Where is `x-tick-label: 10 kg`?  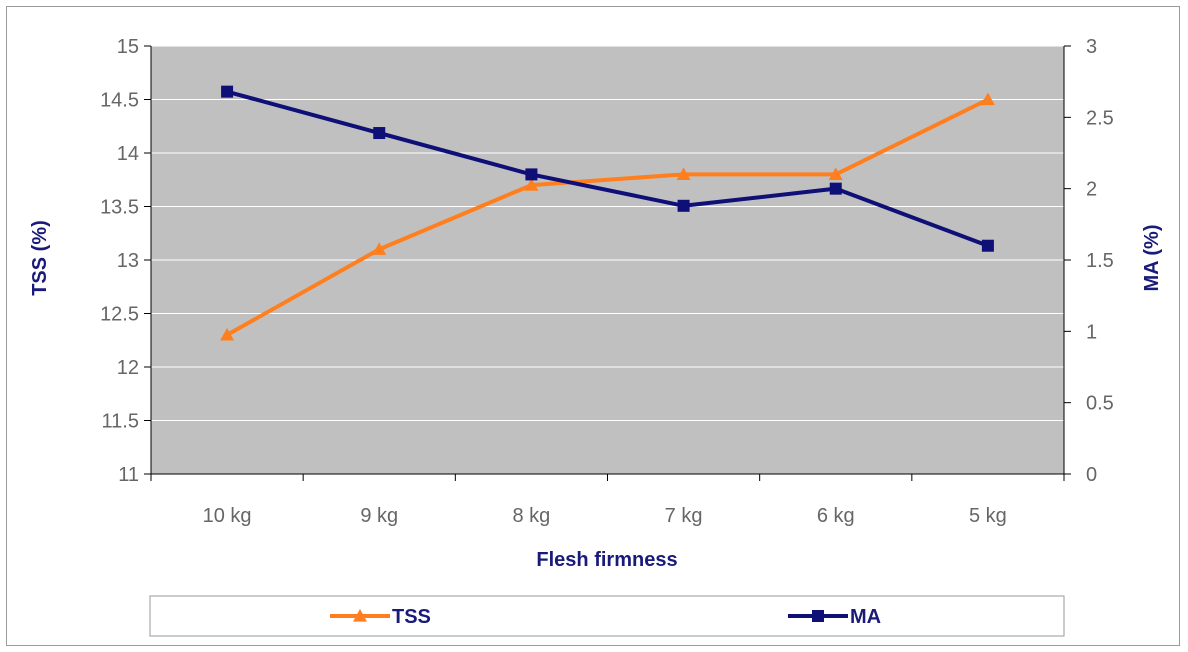 x-tick-label: 10 kg is located at coordinates (227, 516).